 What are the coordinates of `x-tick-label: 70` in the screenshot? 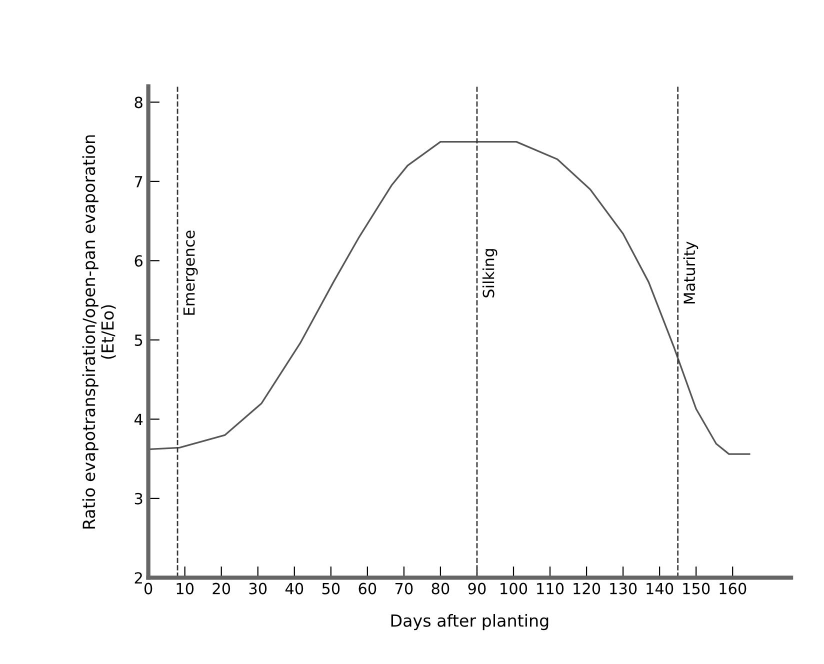 It's located at (404, 588).